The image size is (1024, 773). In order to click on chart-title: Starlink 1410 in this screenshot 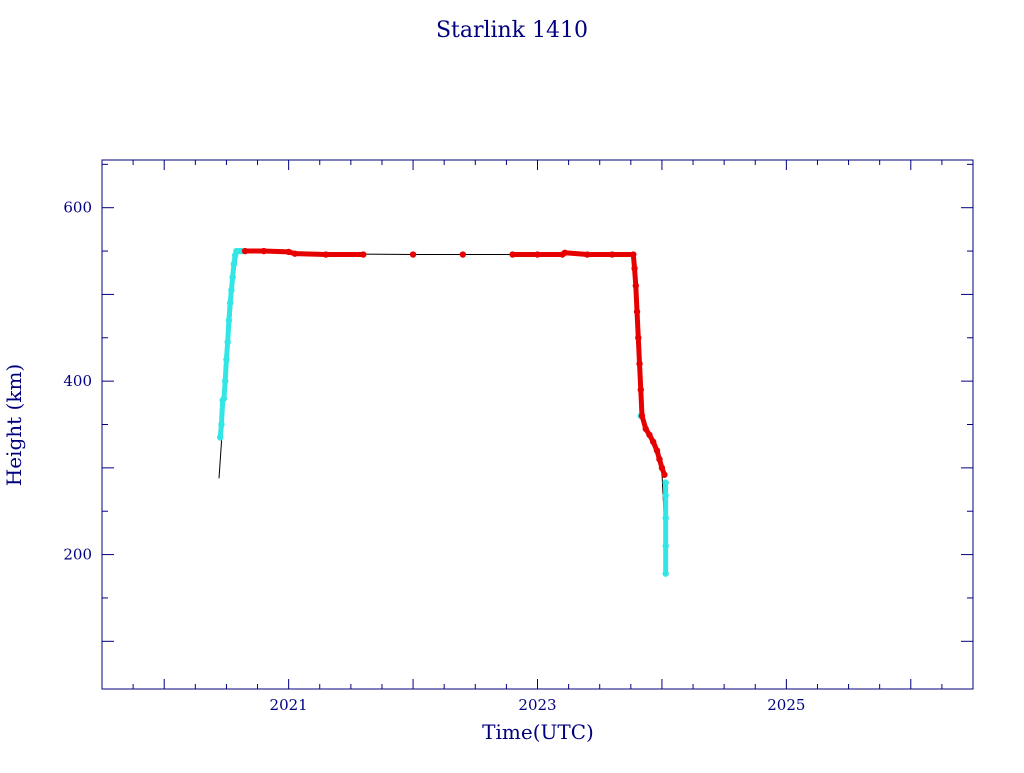, I will do `click(512, 30)`.